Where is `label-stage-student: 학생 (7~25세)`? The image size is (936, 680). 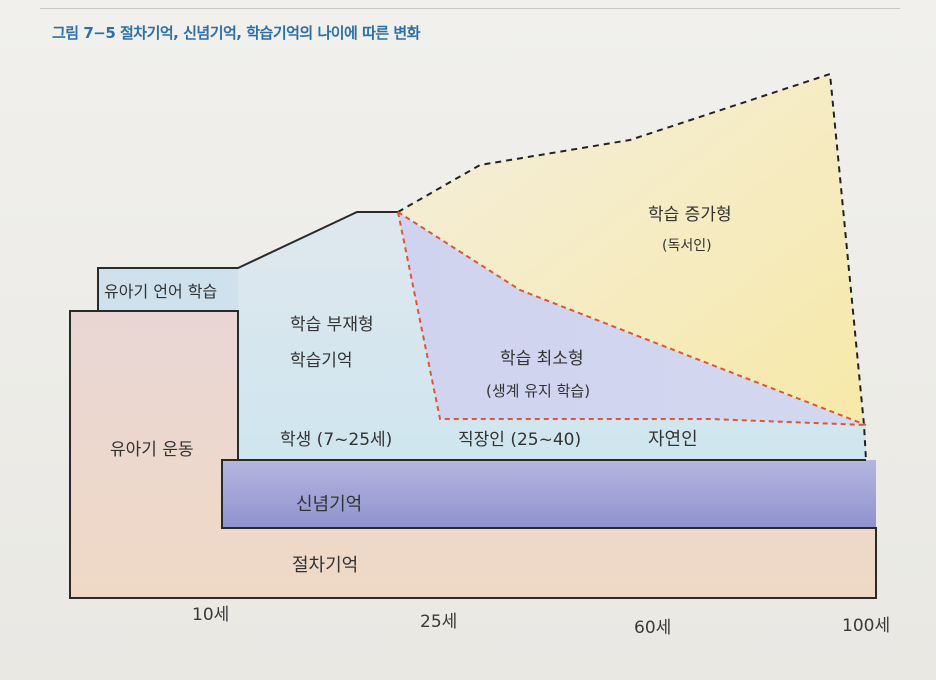 label-stage-student: 학생 (7~25세) is located at coordinates (336, 440).